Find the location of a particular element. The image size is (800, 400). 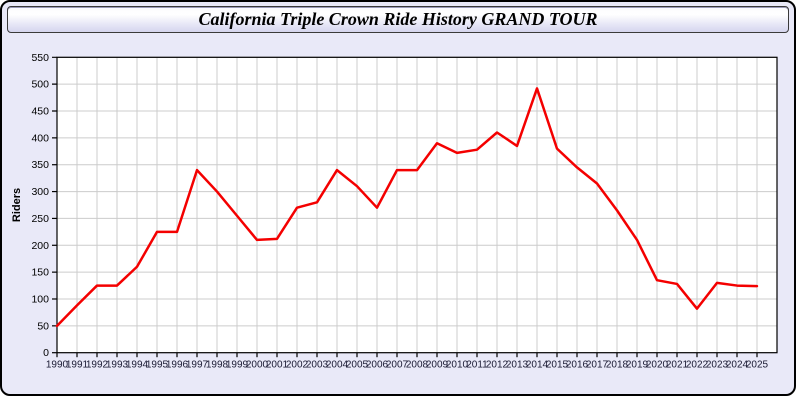

x-tick-label: 2018 is located at coordinates (617, 365).